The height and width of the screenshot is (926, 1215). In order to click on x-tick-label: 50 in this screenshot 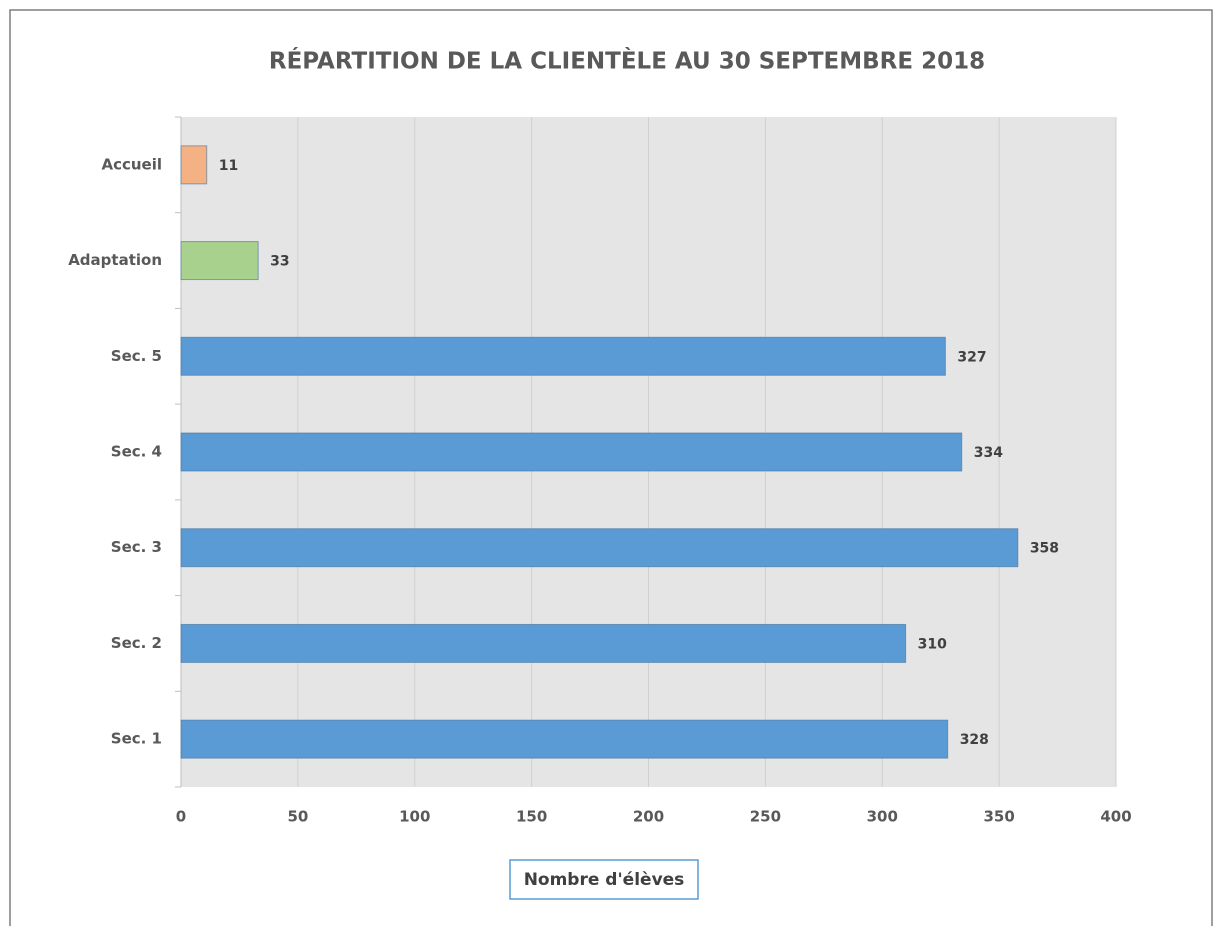, I will do `click(297, 817)`.